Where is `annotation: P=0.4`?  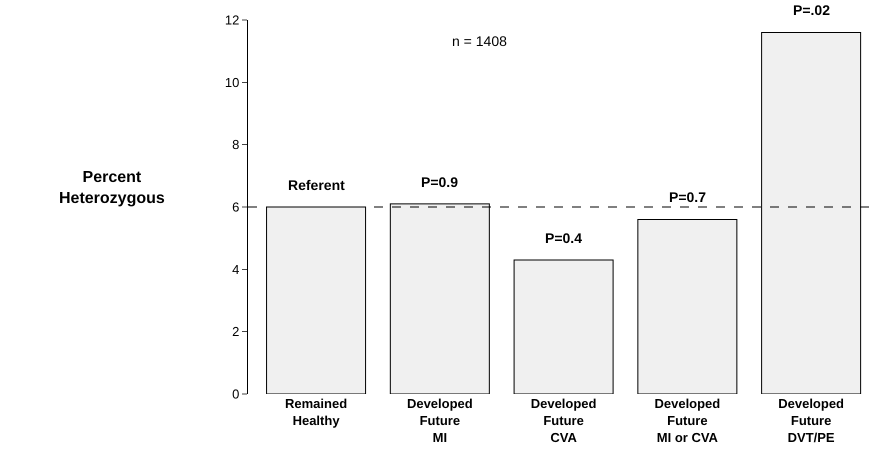
annotation: P=0.4 is located at coordinates (563, 238).